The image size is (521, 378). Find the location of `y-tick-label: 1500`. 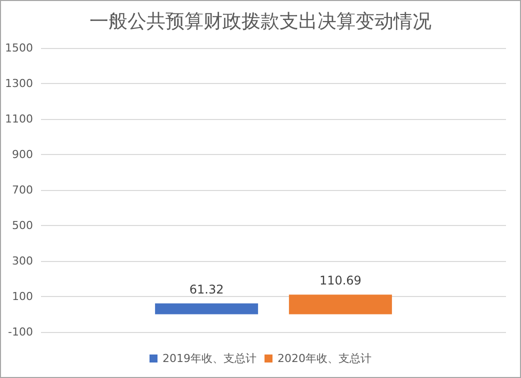

y-tick-label: 1500 is located at coordinates (19, 48).